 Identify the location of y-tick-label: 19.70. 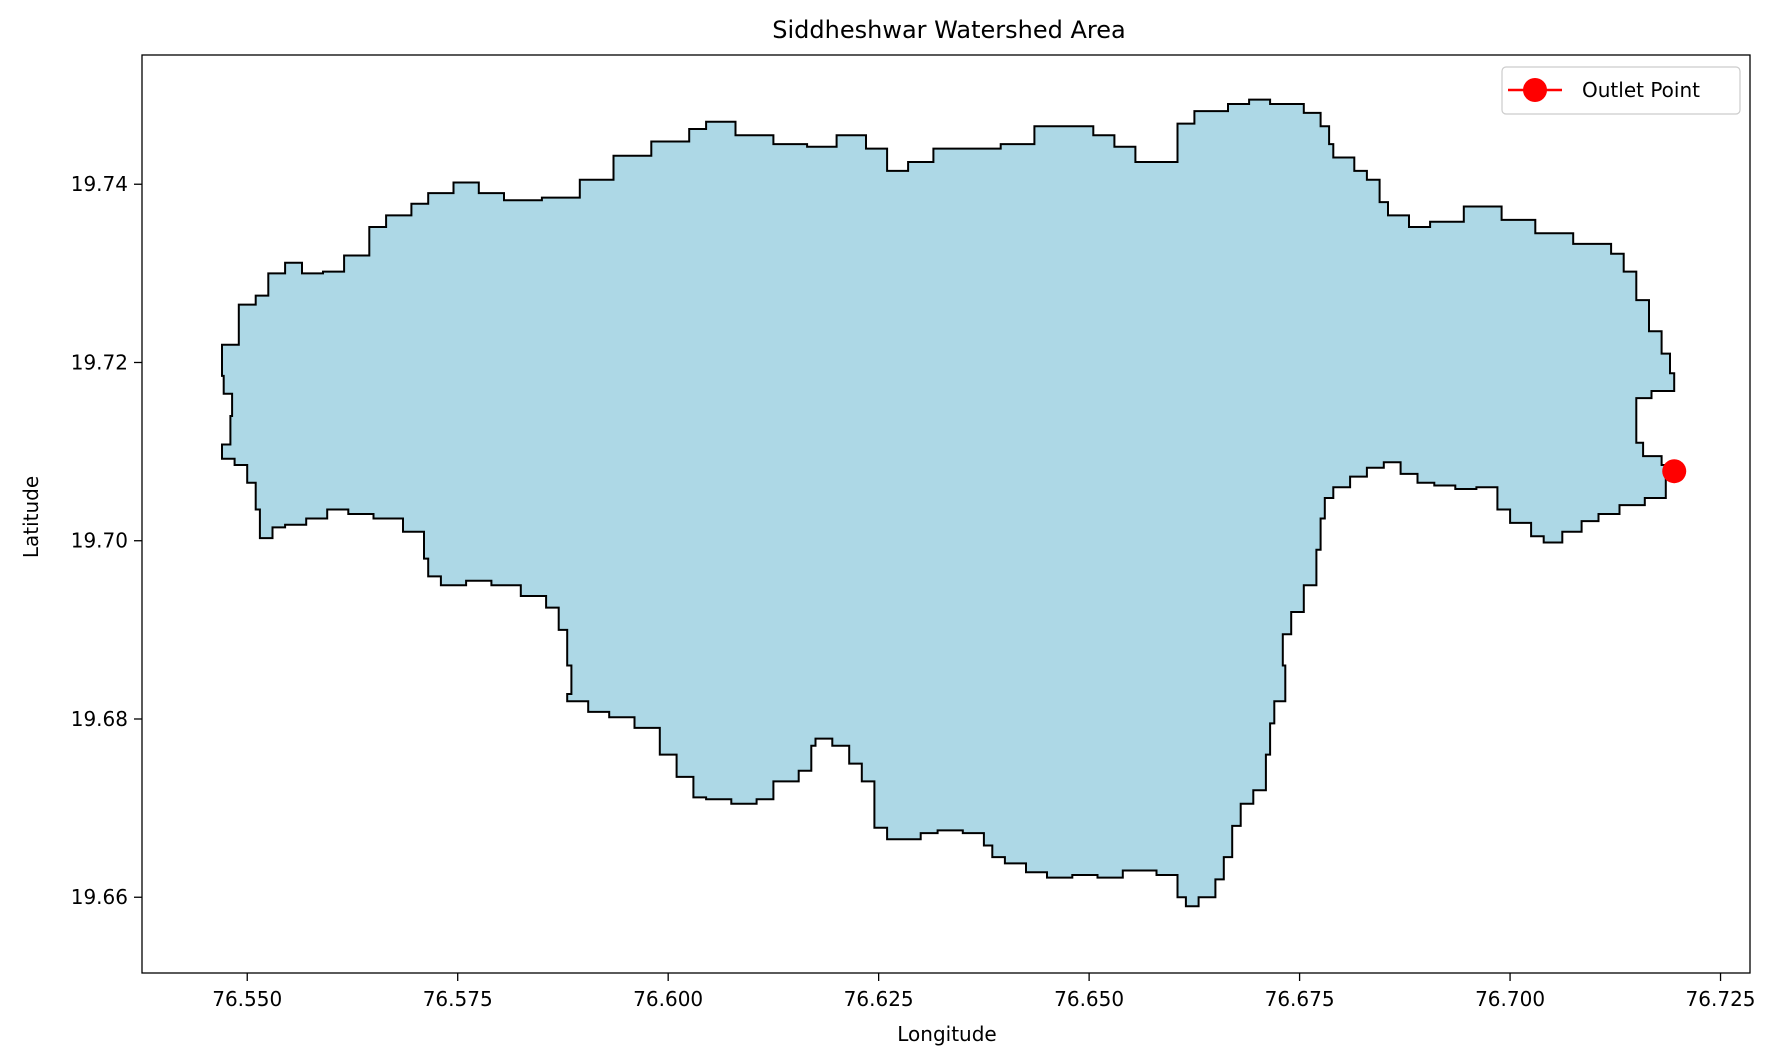
(99, 541).